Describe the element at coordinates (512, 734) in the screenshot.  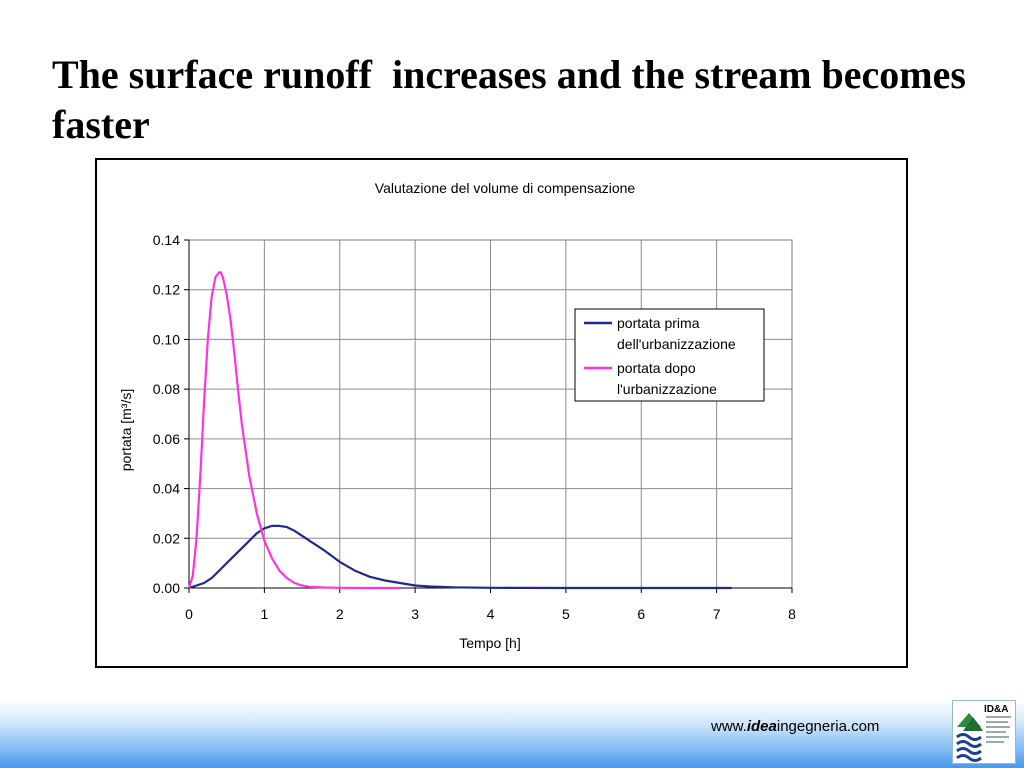
I see `footer-band` at that location.